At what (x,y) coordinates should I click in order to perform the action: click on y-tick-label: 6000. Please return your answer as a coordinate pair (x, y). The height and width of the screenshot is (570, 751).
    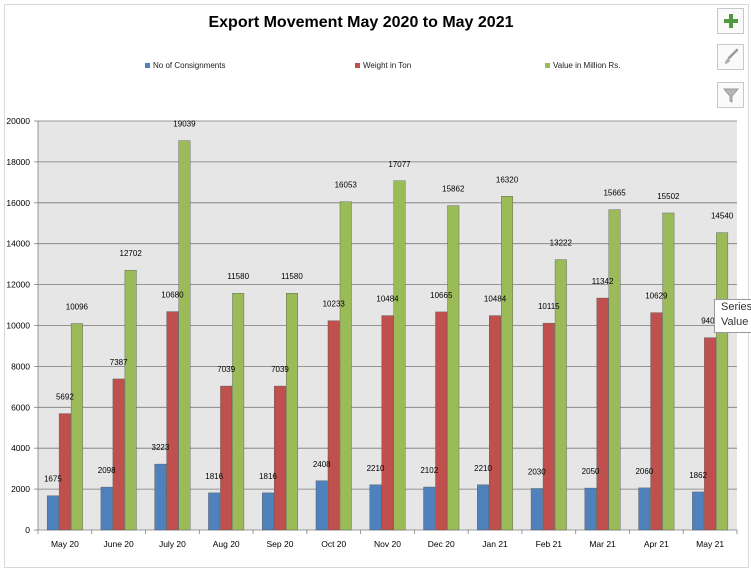
    Looking at the image, I should click on (20, 407).